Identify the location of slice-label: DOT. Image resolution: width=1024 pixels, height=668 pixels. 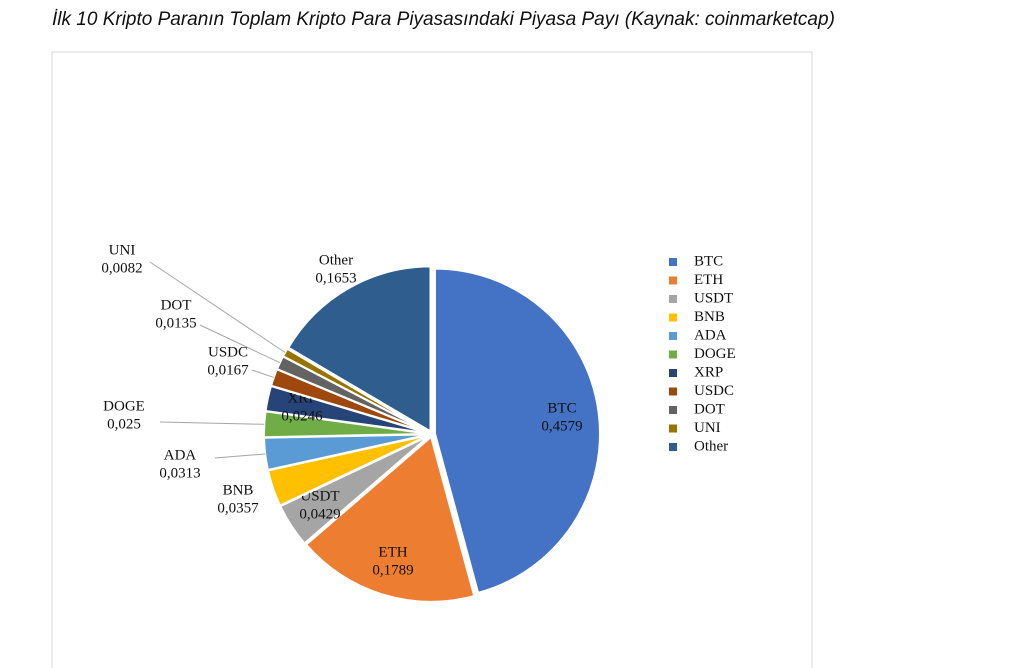
(176, 305).